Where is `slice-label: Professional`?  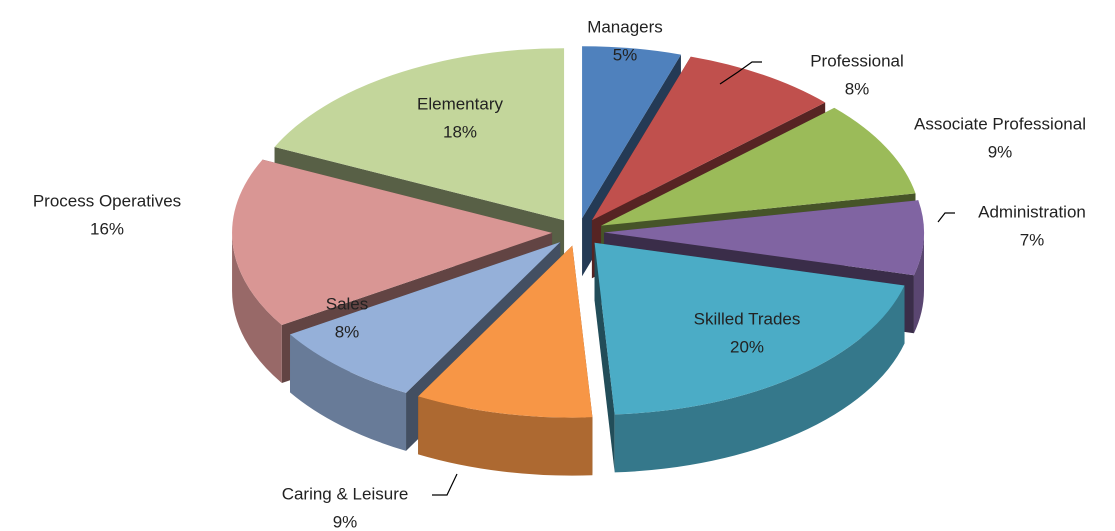 slice-label: Professional is located at coordinates (857, 60).